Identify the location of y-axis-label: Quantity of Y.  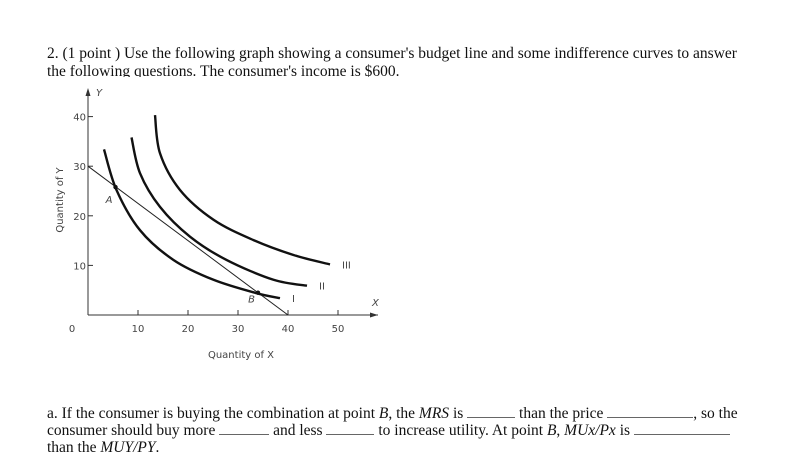
(60, 199).